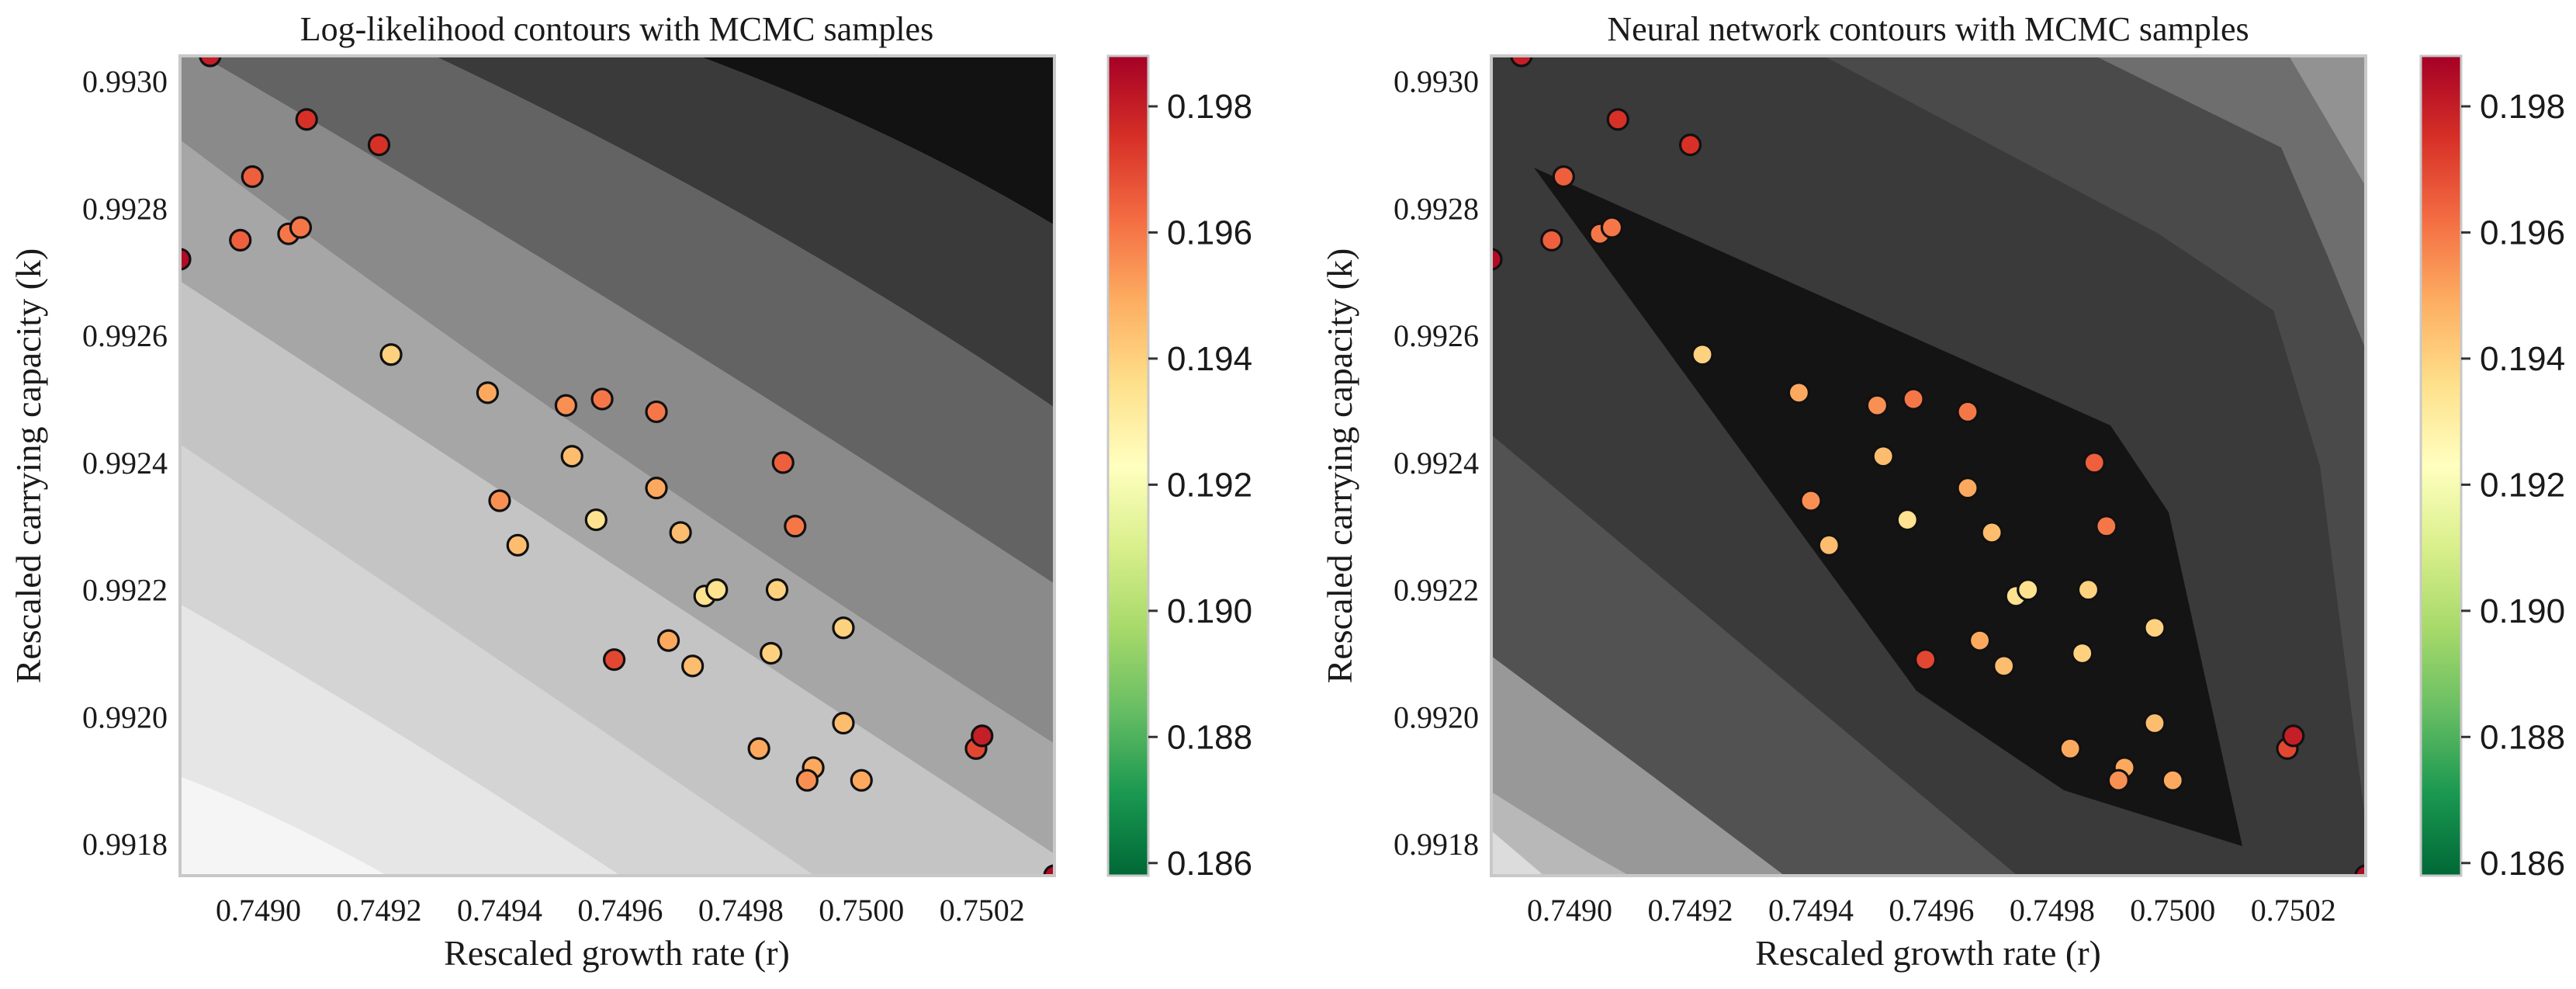  I want to click on y-tick-label: 0.9922, so click(125, 590).